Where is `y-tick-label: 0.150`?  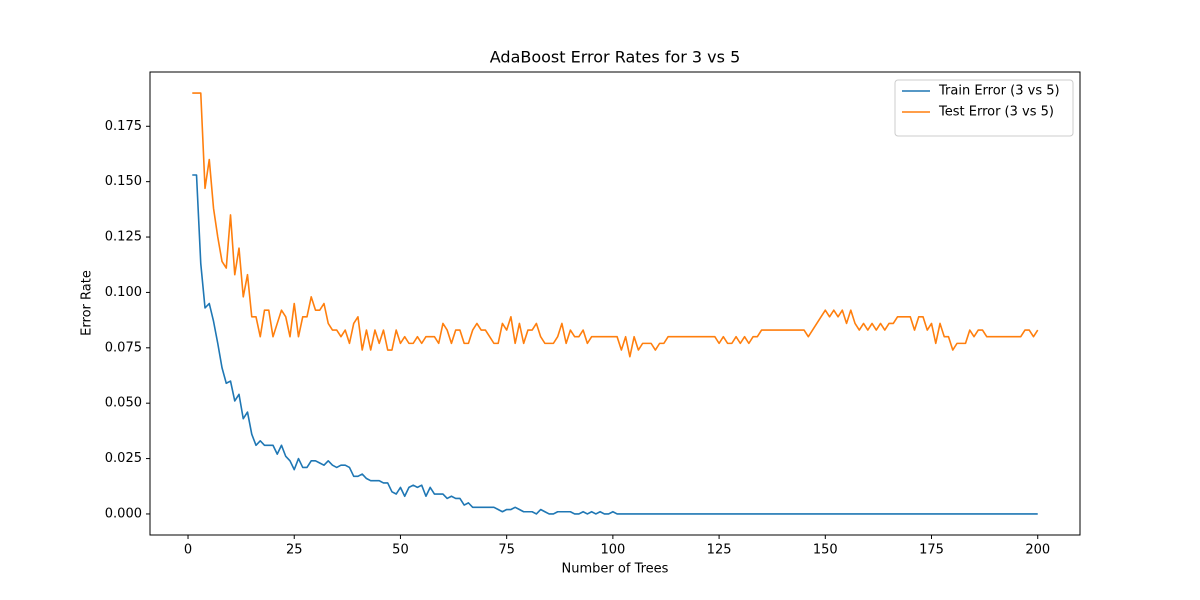 y-tick-label: 0.150 is located at coordinates (123, 181).